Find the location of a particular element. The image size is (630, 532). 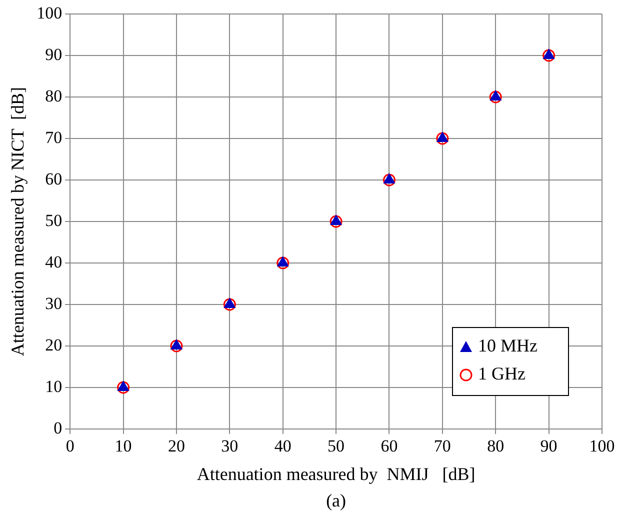

x-axis-title: Attenuation measured by NMIJ [dB] is located at coordinates (336, 474).